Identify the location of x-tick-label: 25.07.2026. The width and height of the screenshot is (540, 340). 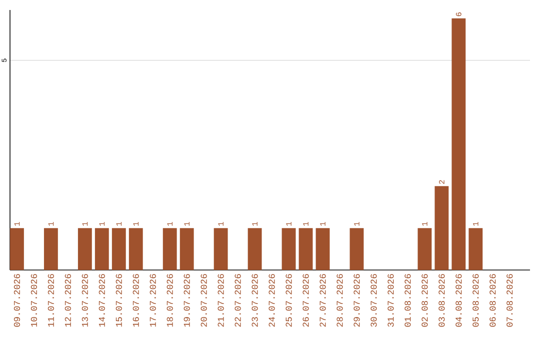
(289, 300).